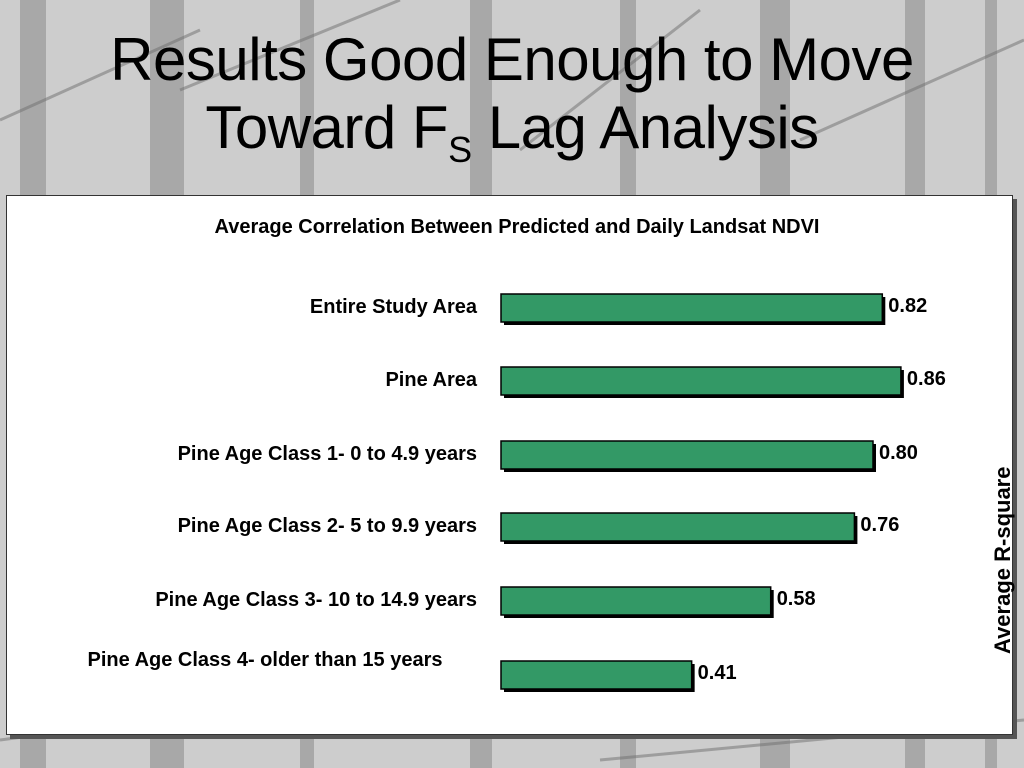 This screenshot has width=1024, height=768. I want to click on category-label: Pine Age Class 2- 5 to 9.9 years, so click(327, 526).